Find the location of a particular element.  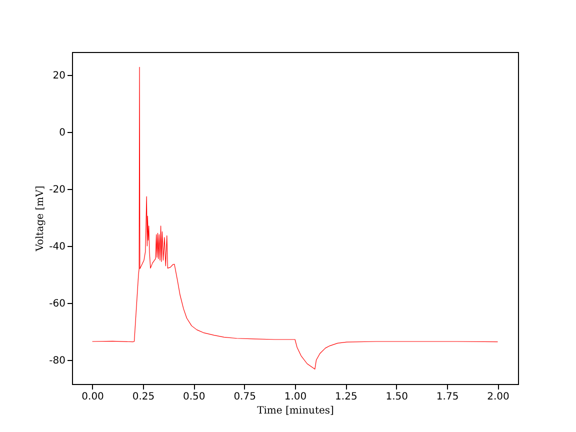

y-tick-label: 0 is located at coordinates (62, 132).